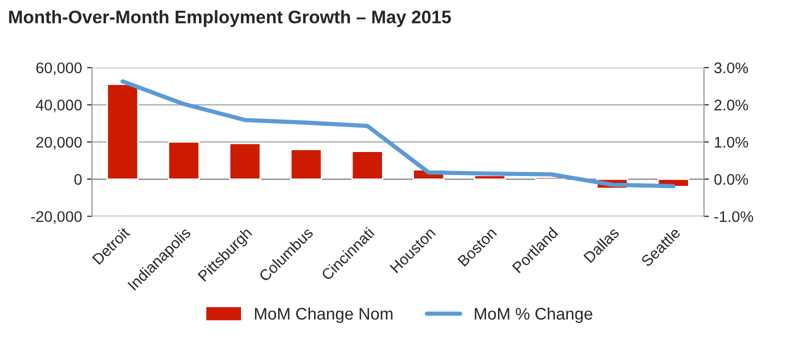 Image resolution: width=800 pixels, height=338 pixels. Describe the element at coordinates (59, 69) in the screenshot. I see `y-tick-label: 60,000` at that location.